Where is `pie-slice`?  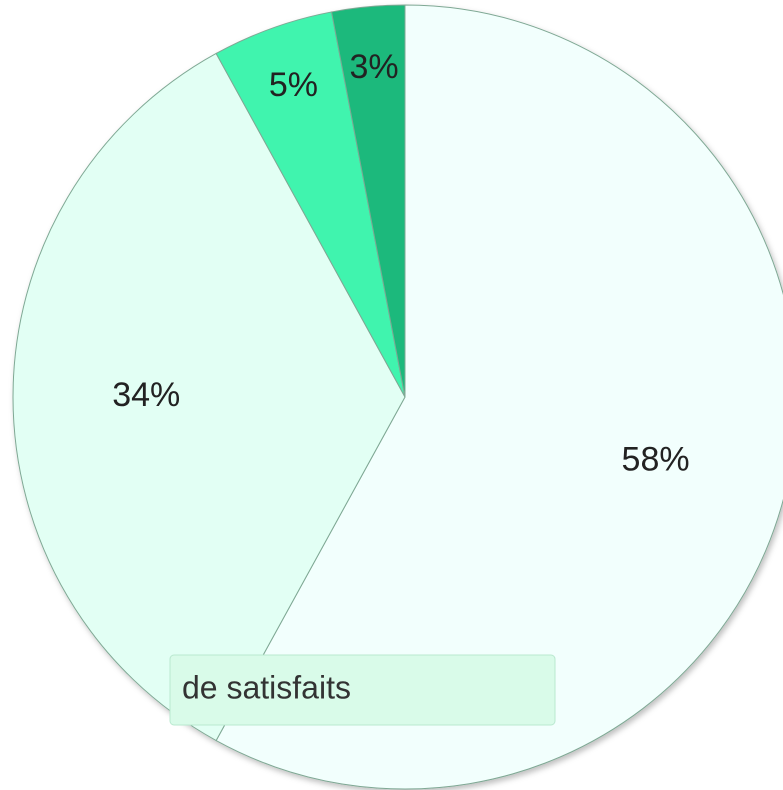 pie-slice is located at coordinates (368, 201).